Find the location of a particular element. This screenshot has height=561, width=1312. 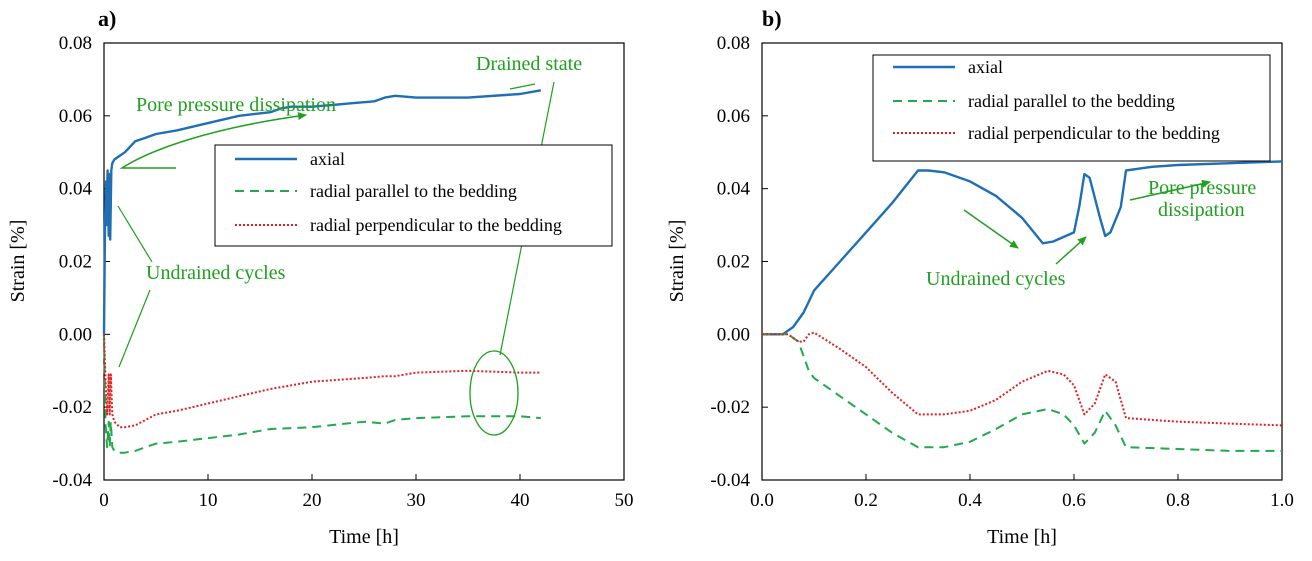

panel-b-ytick-label: 0.04 is located at coordinates (734, 189).